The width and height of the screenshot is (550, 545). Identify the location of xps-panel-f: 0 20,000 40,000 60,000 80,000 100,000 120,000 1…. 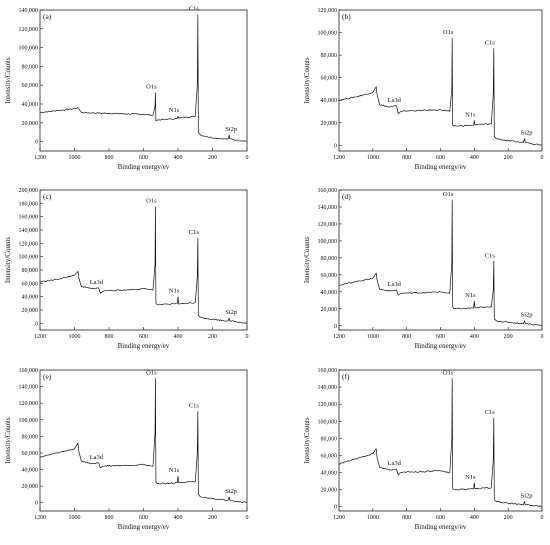
(423, 449).